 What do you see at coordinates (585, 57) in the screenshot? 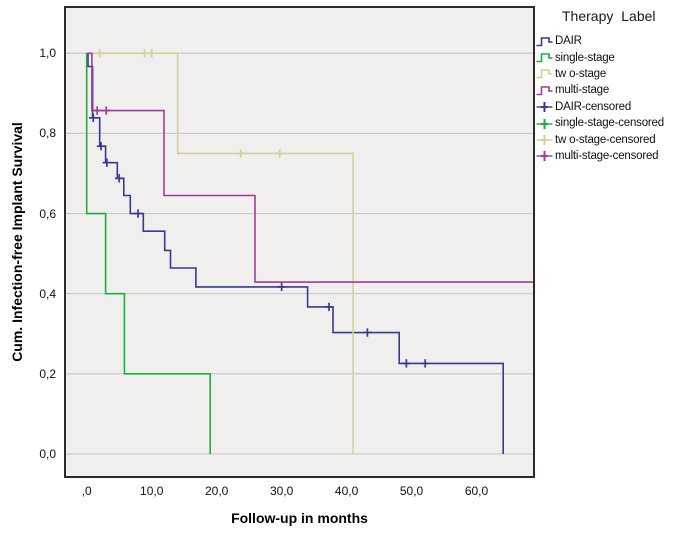
I see `legend-item-label: single-stage` at bounding box center [585, 57].